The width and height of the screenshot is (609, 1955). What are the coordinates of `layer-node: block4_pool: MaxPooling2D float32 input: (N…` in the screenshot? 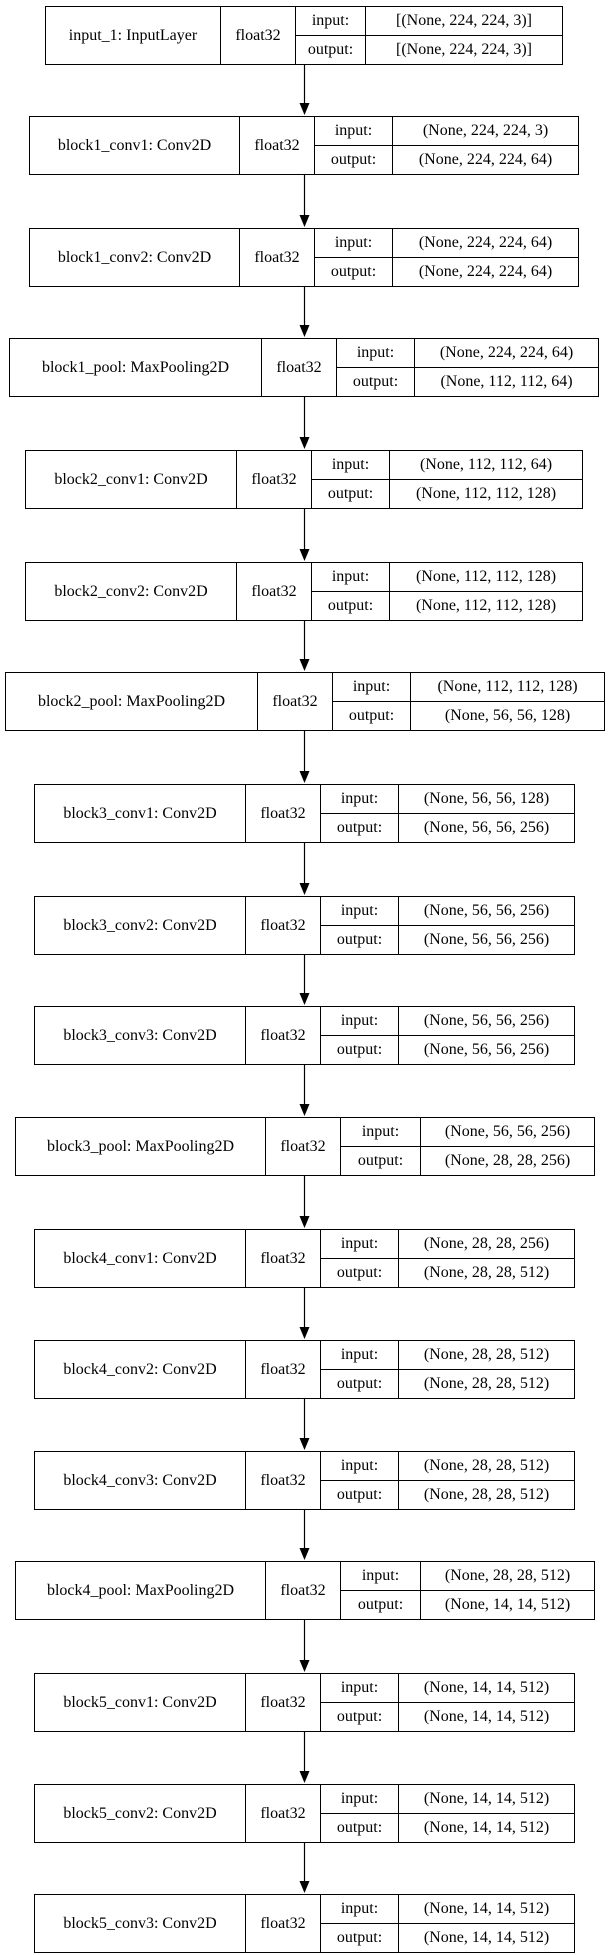 It's located at (305, 1590).